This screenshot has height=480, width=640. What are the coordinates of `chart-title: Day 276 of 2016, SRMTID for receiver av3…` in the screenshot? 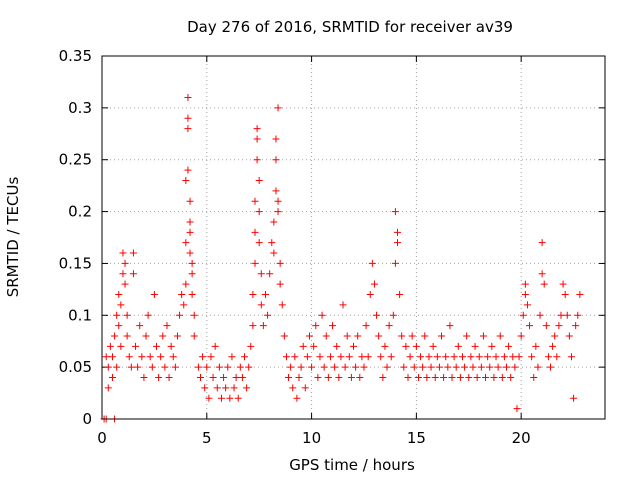 It's located at (350, 27).